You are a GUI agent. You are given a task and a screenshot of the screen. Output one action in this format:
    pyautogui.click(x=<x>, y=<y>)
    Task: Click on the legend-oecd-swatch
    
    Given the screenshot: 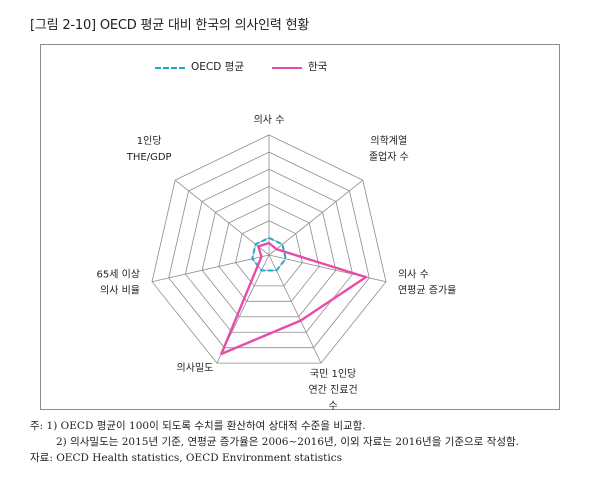 What is the action you would take?
    pyautogui.click(x=170, y=68)
    